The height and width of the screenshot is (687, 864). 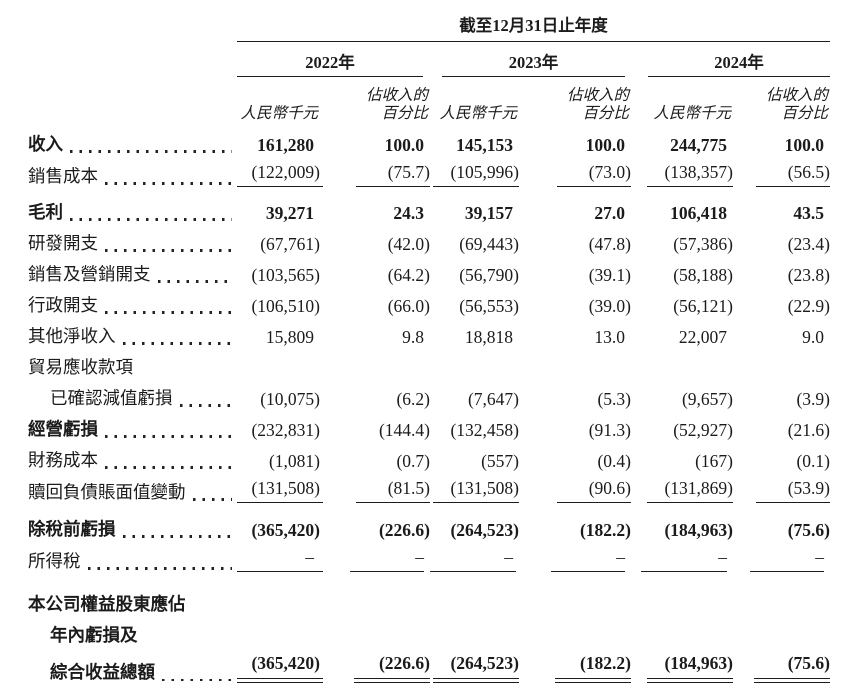 What do you see at coordinates (609, 336) in the screenshot?
I see `value-cell: 13.0` at bounding box center [609, 336].